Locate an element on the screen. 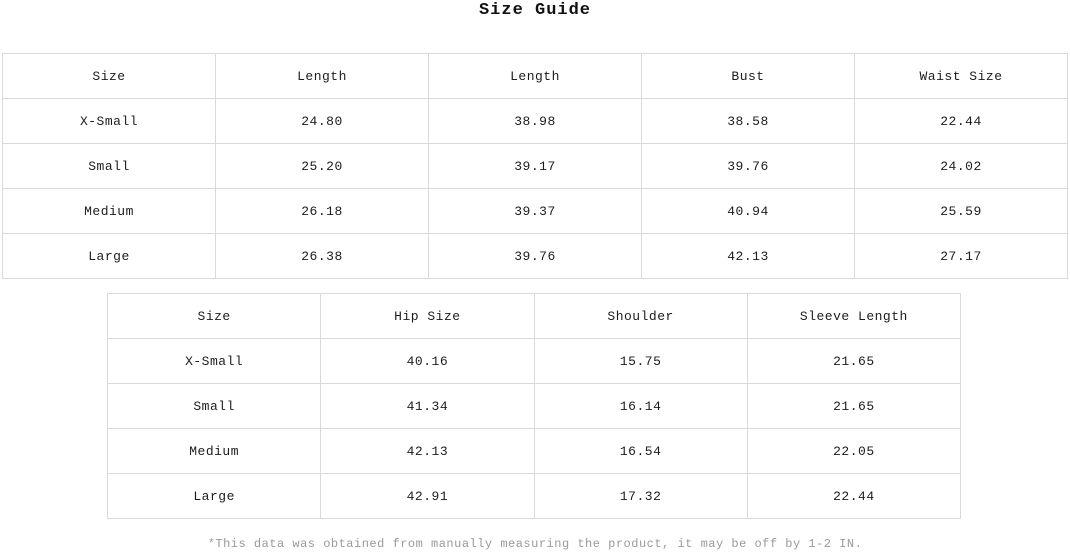 Image resolution: width=1070 pixels, height=553 pixels. table-header-row: Size Length Length Bust Waist Size is located at coordinates (535, 76).